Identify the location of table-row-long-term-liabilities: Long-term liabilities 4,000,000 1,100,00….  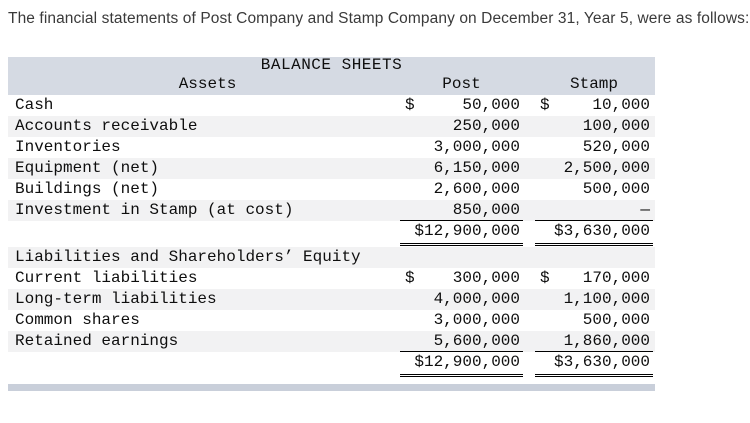
(331, 299).